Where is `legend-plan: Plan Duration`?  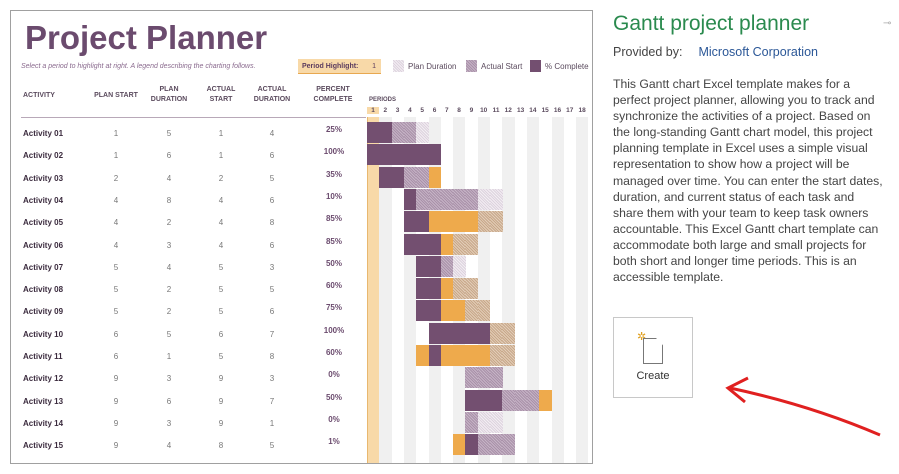
legend-plan: Plan Duration is located at coordinates (424, 66).